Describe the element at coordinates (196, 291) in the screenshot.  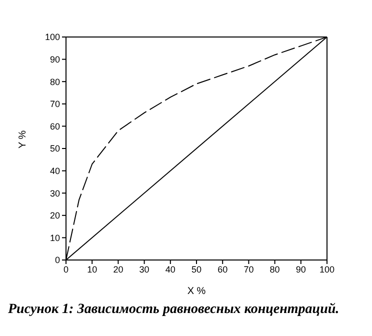
I see `x-axis-title: X %` at that location.